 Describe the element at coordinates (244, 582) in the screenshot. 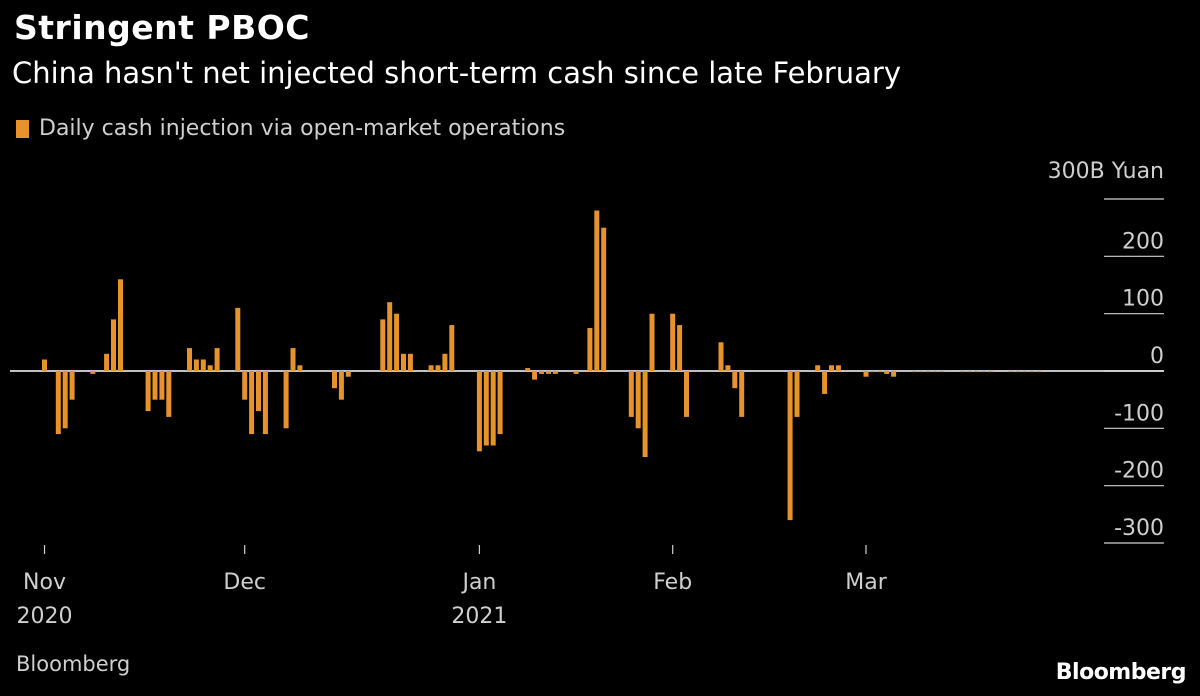

I see `x-tick-label: Dec` at that location.